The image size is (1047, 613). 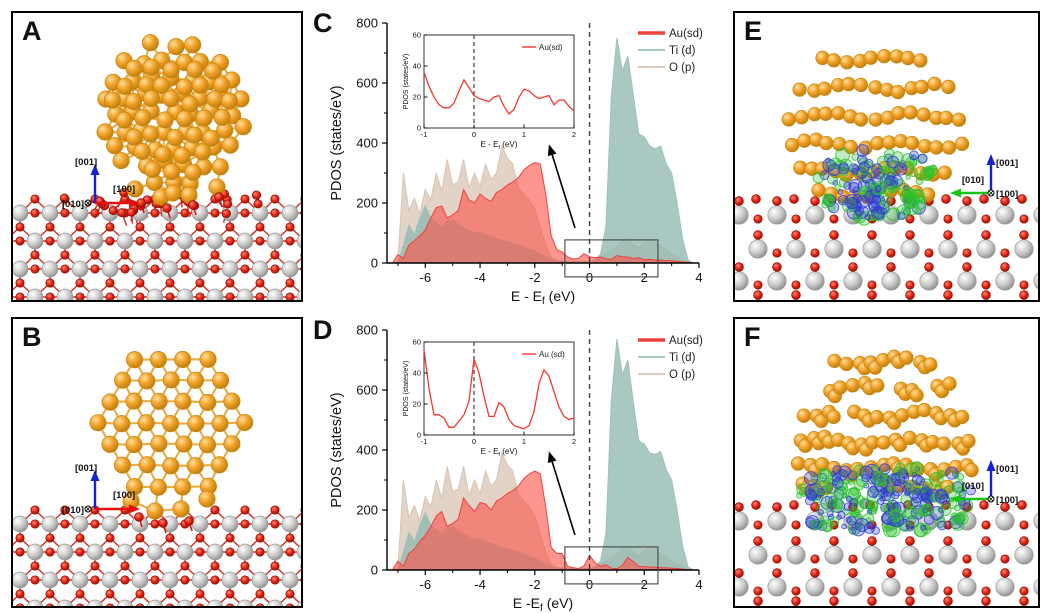 I want to click on structure-charge-density-e: [001] [010] [100], so click(x=886, y=174).